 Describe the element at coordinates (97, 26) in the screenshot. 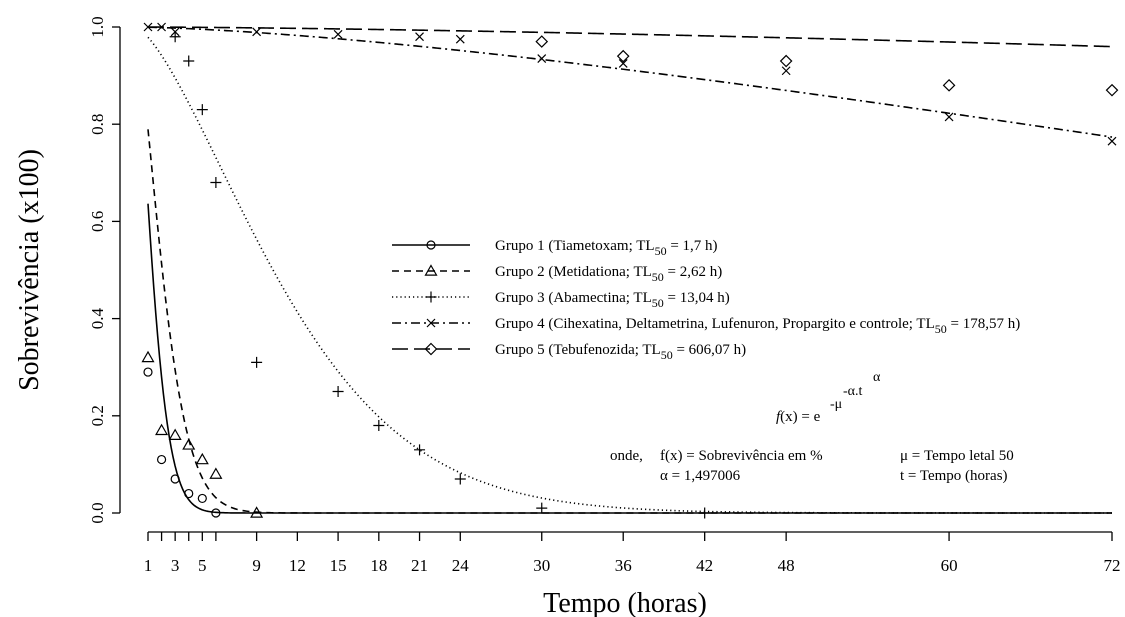

I see `y-tick-label: 1.0` at that location.